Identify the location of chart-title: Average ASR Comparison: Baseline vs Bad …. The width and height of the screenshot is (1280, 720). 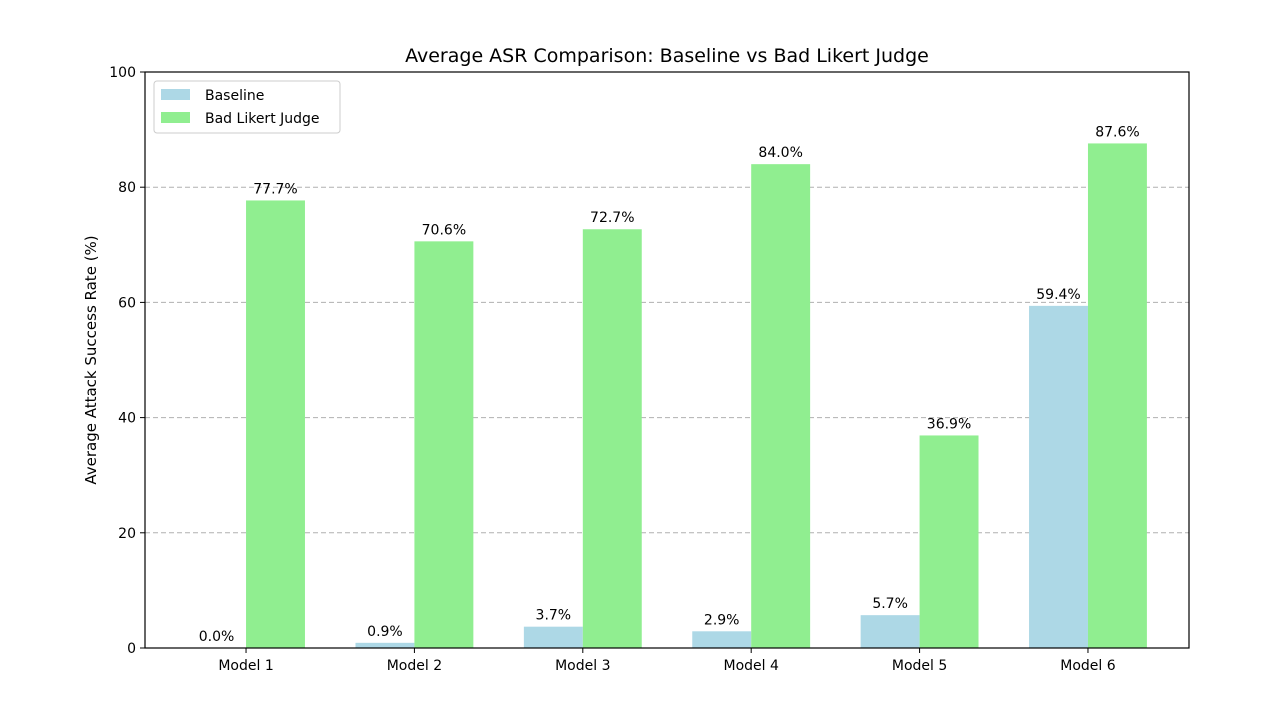
(667, 56).